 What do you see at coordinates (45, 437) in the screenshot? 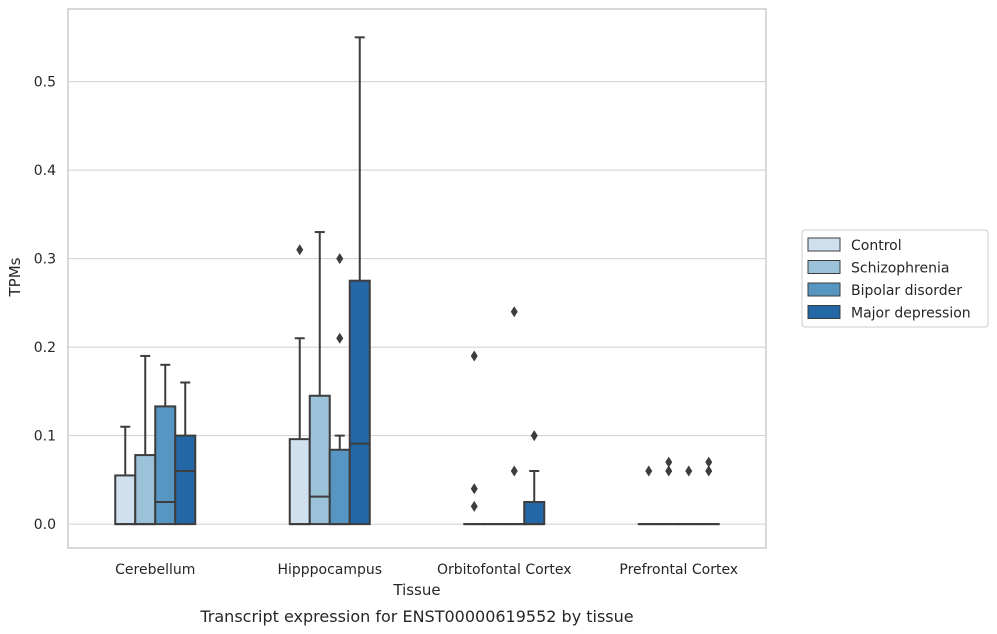
I see `y-tick-label: 0.1` at bounding box center [45, 437].